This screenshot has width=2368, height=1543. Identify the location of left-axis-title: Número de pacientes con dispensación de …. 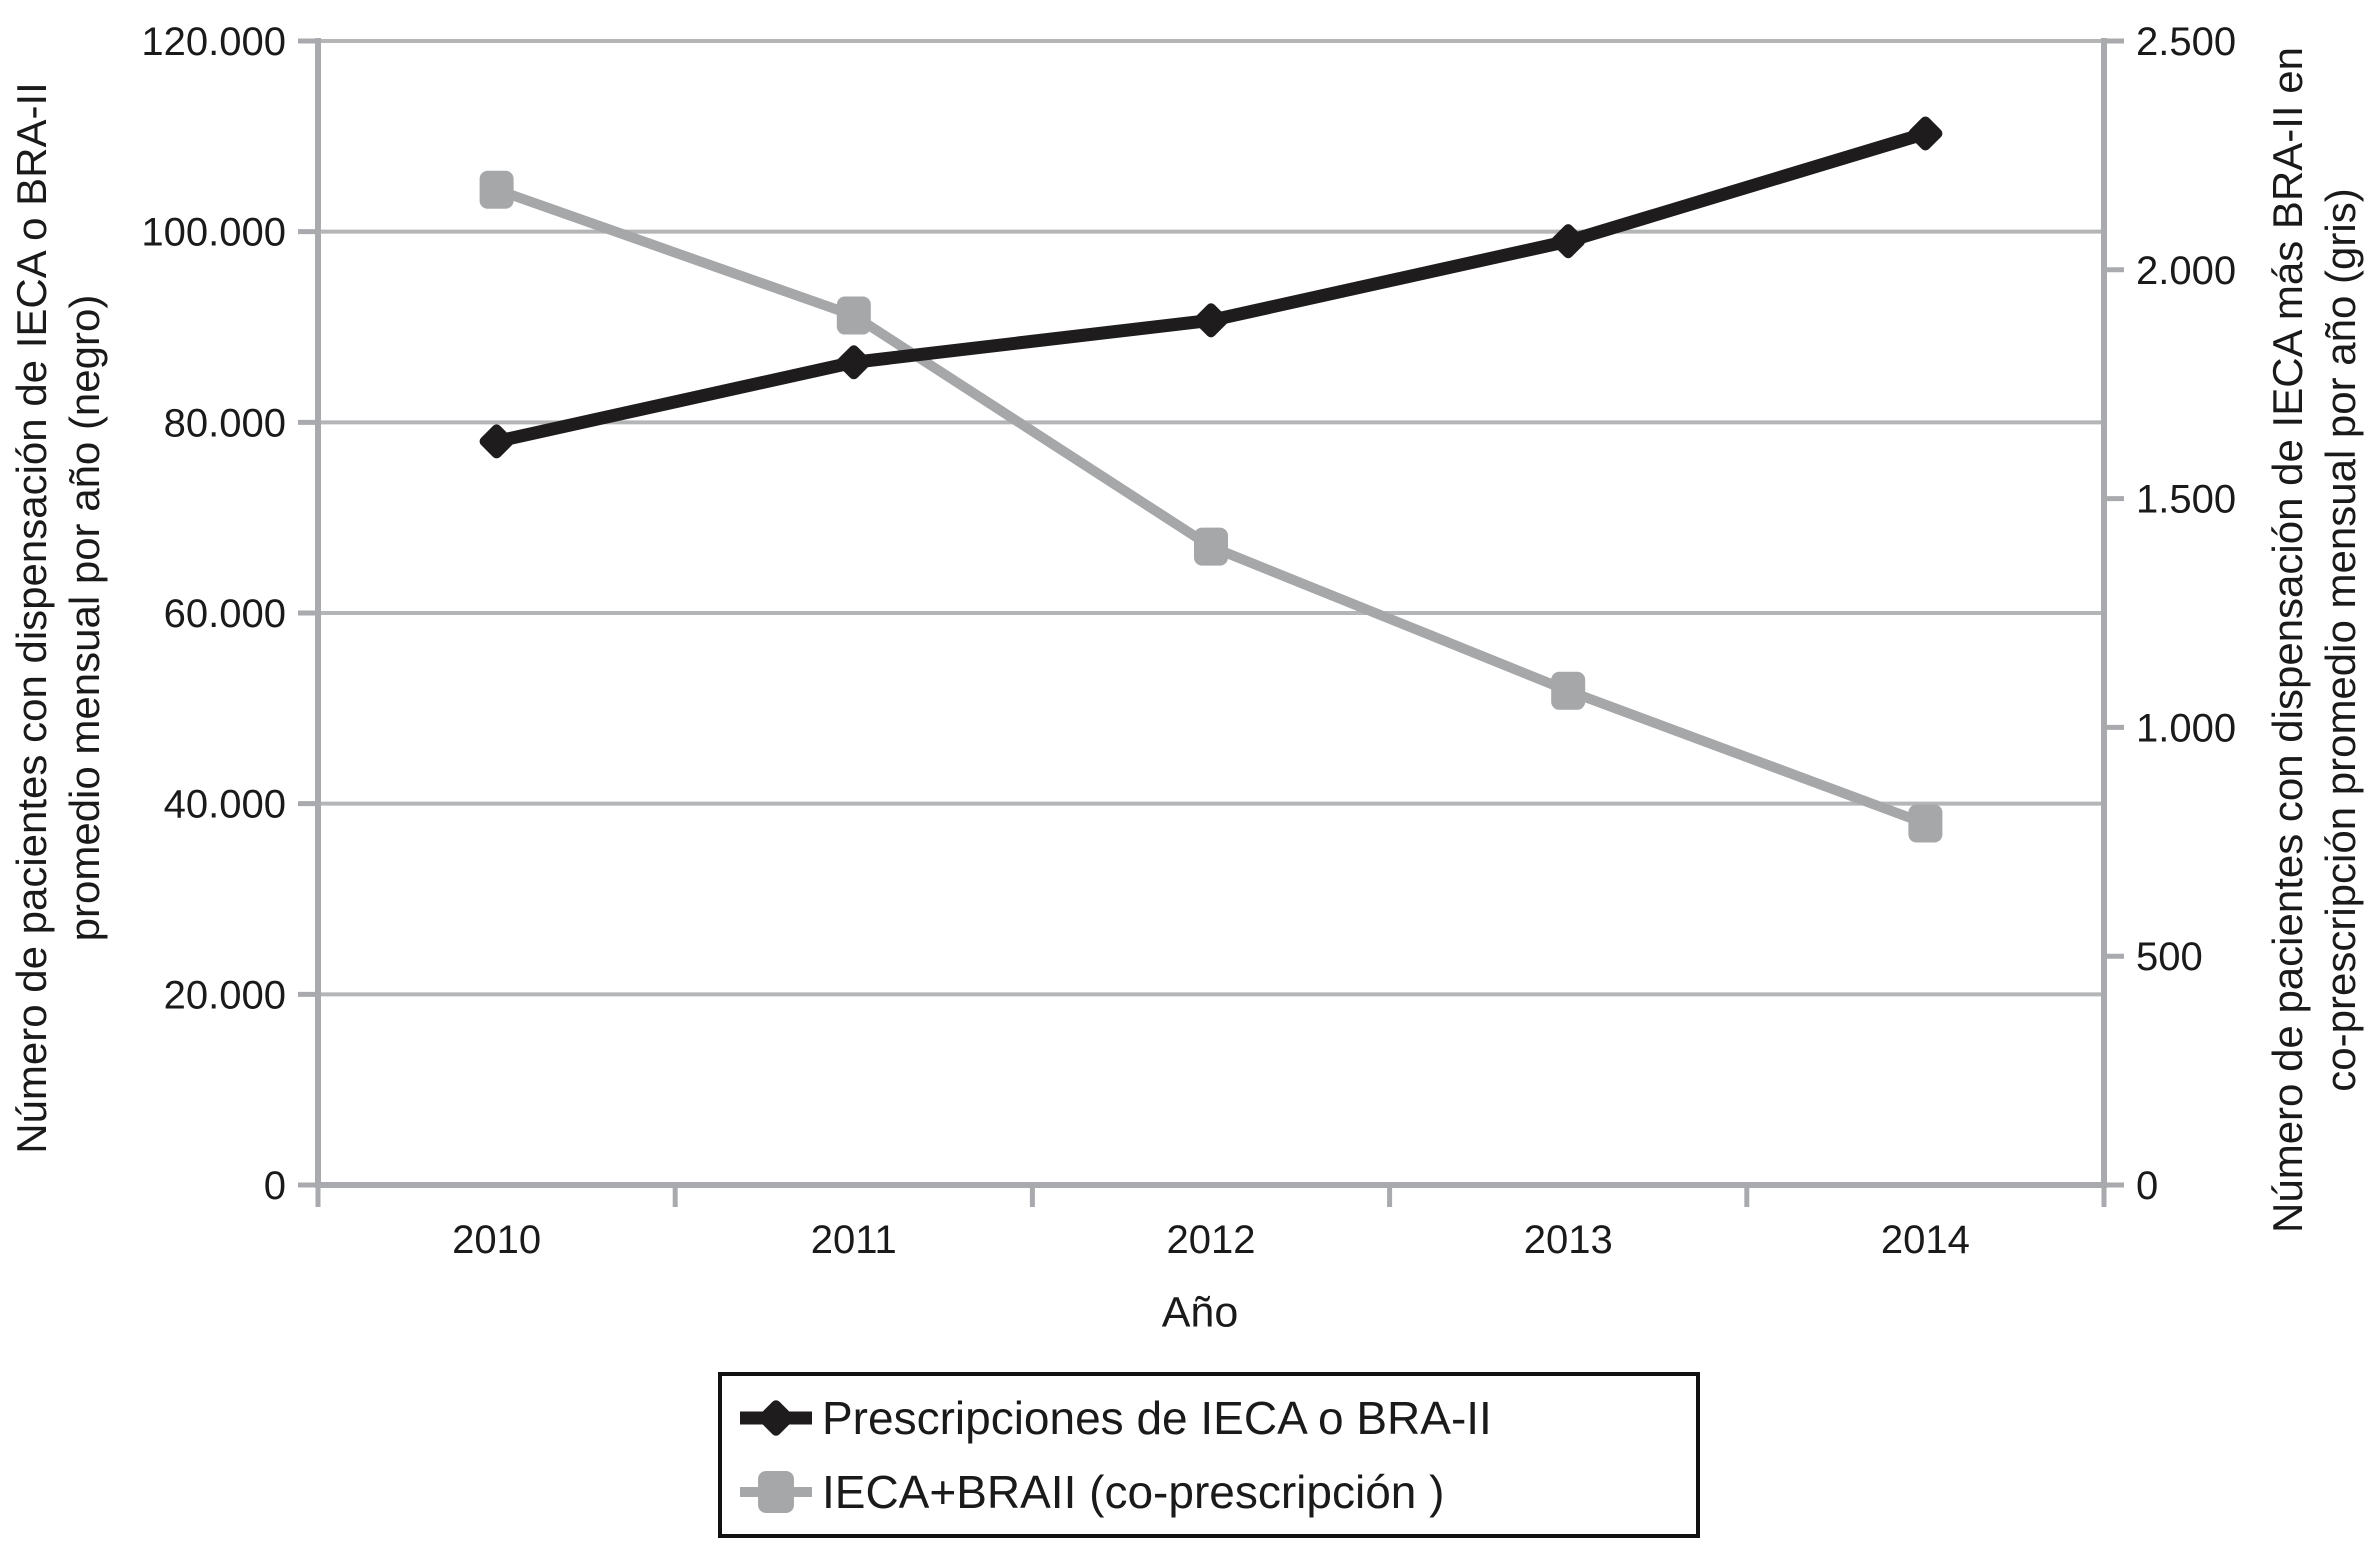
(58, 618).